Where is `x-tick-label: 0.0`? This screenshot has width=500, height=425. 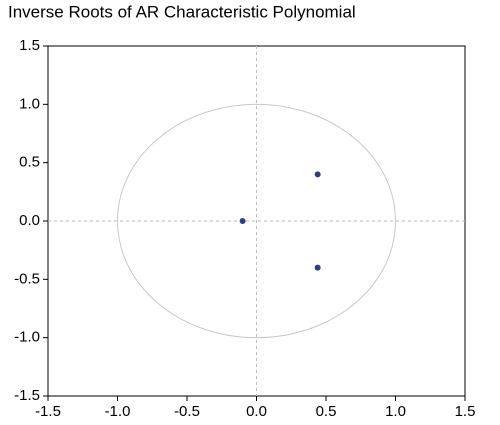
x-tick-label: 0.0 is located at coordinates (256, 411).